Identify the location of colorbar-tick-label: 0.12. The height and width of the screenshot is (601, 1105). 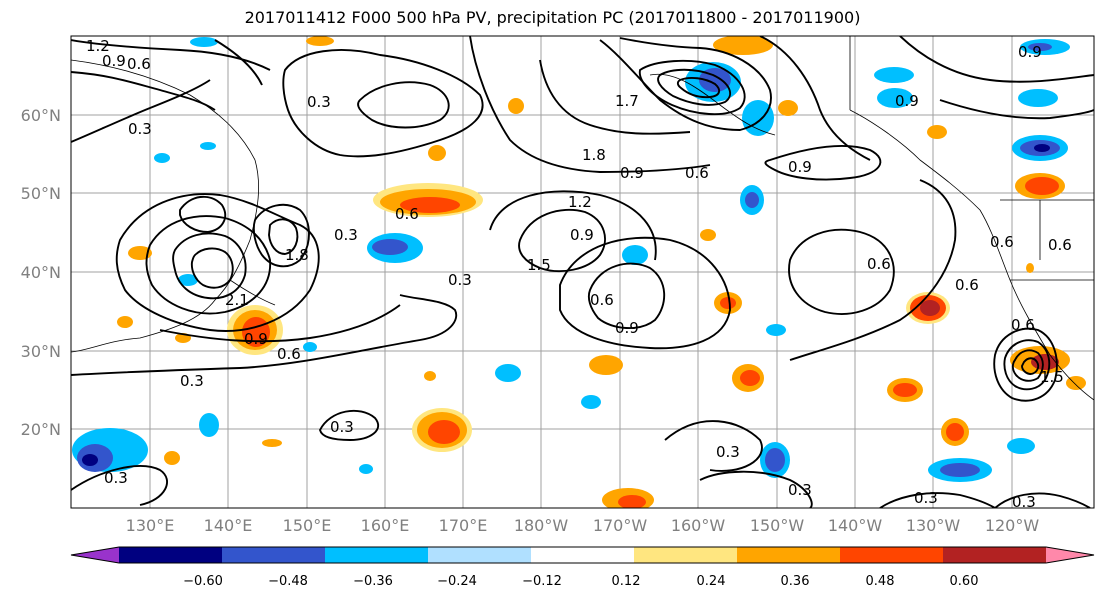
(626, 581).